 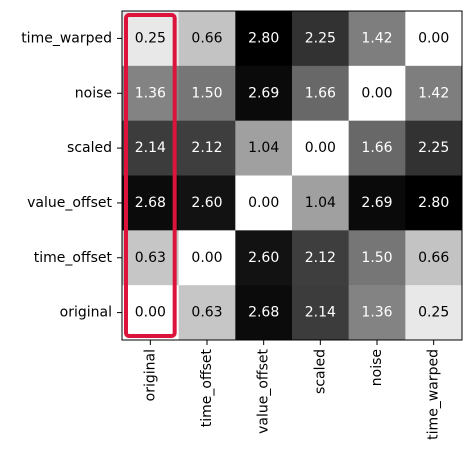 I want to click on heatmap-cell-scaled-original, so click(x=150, y=148).